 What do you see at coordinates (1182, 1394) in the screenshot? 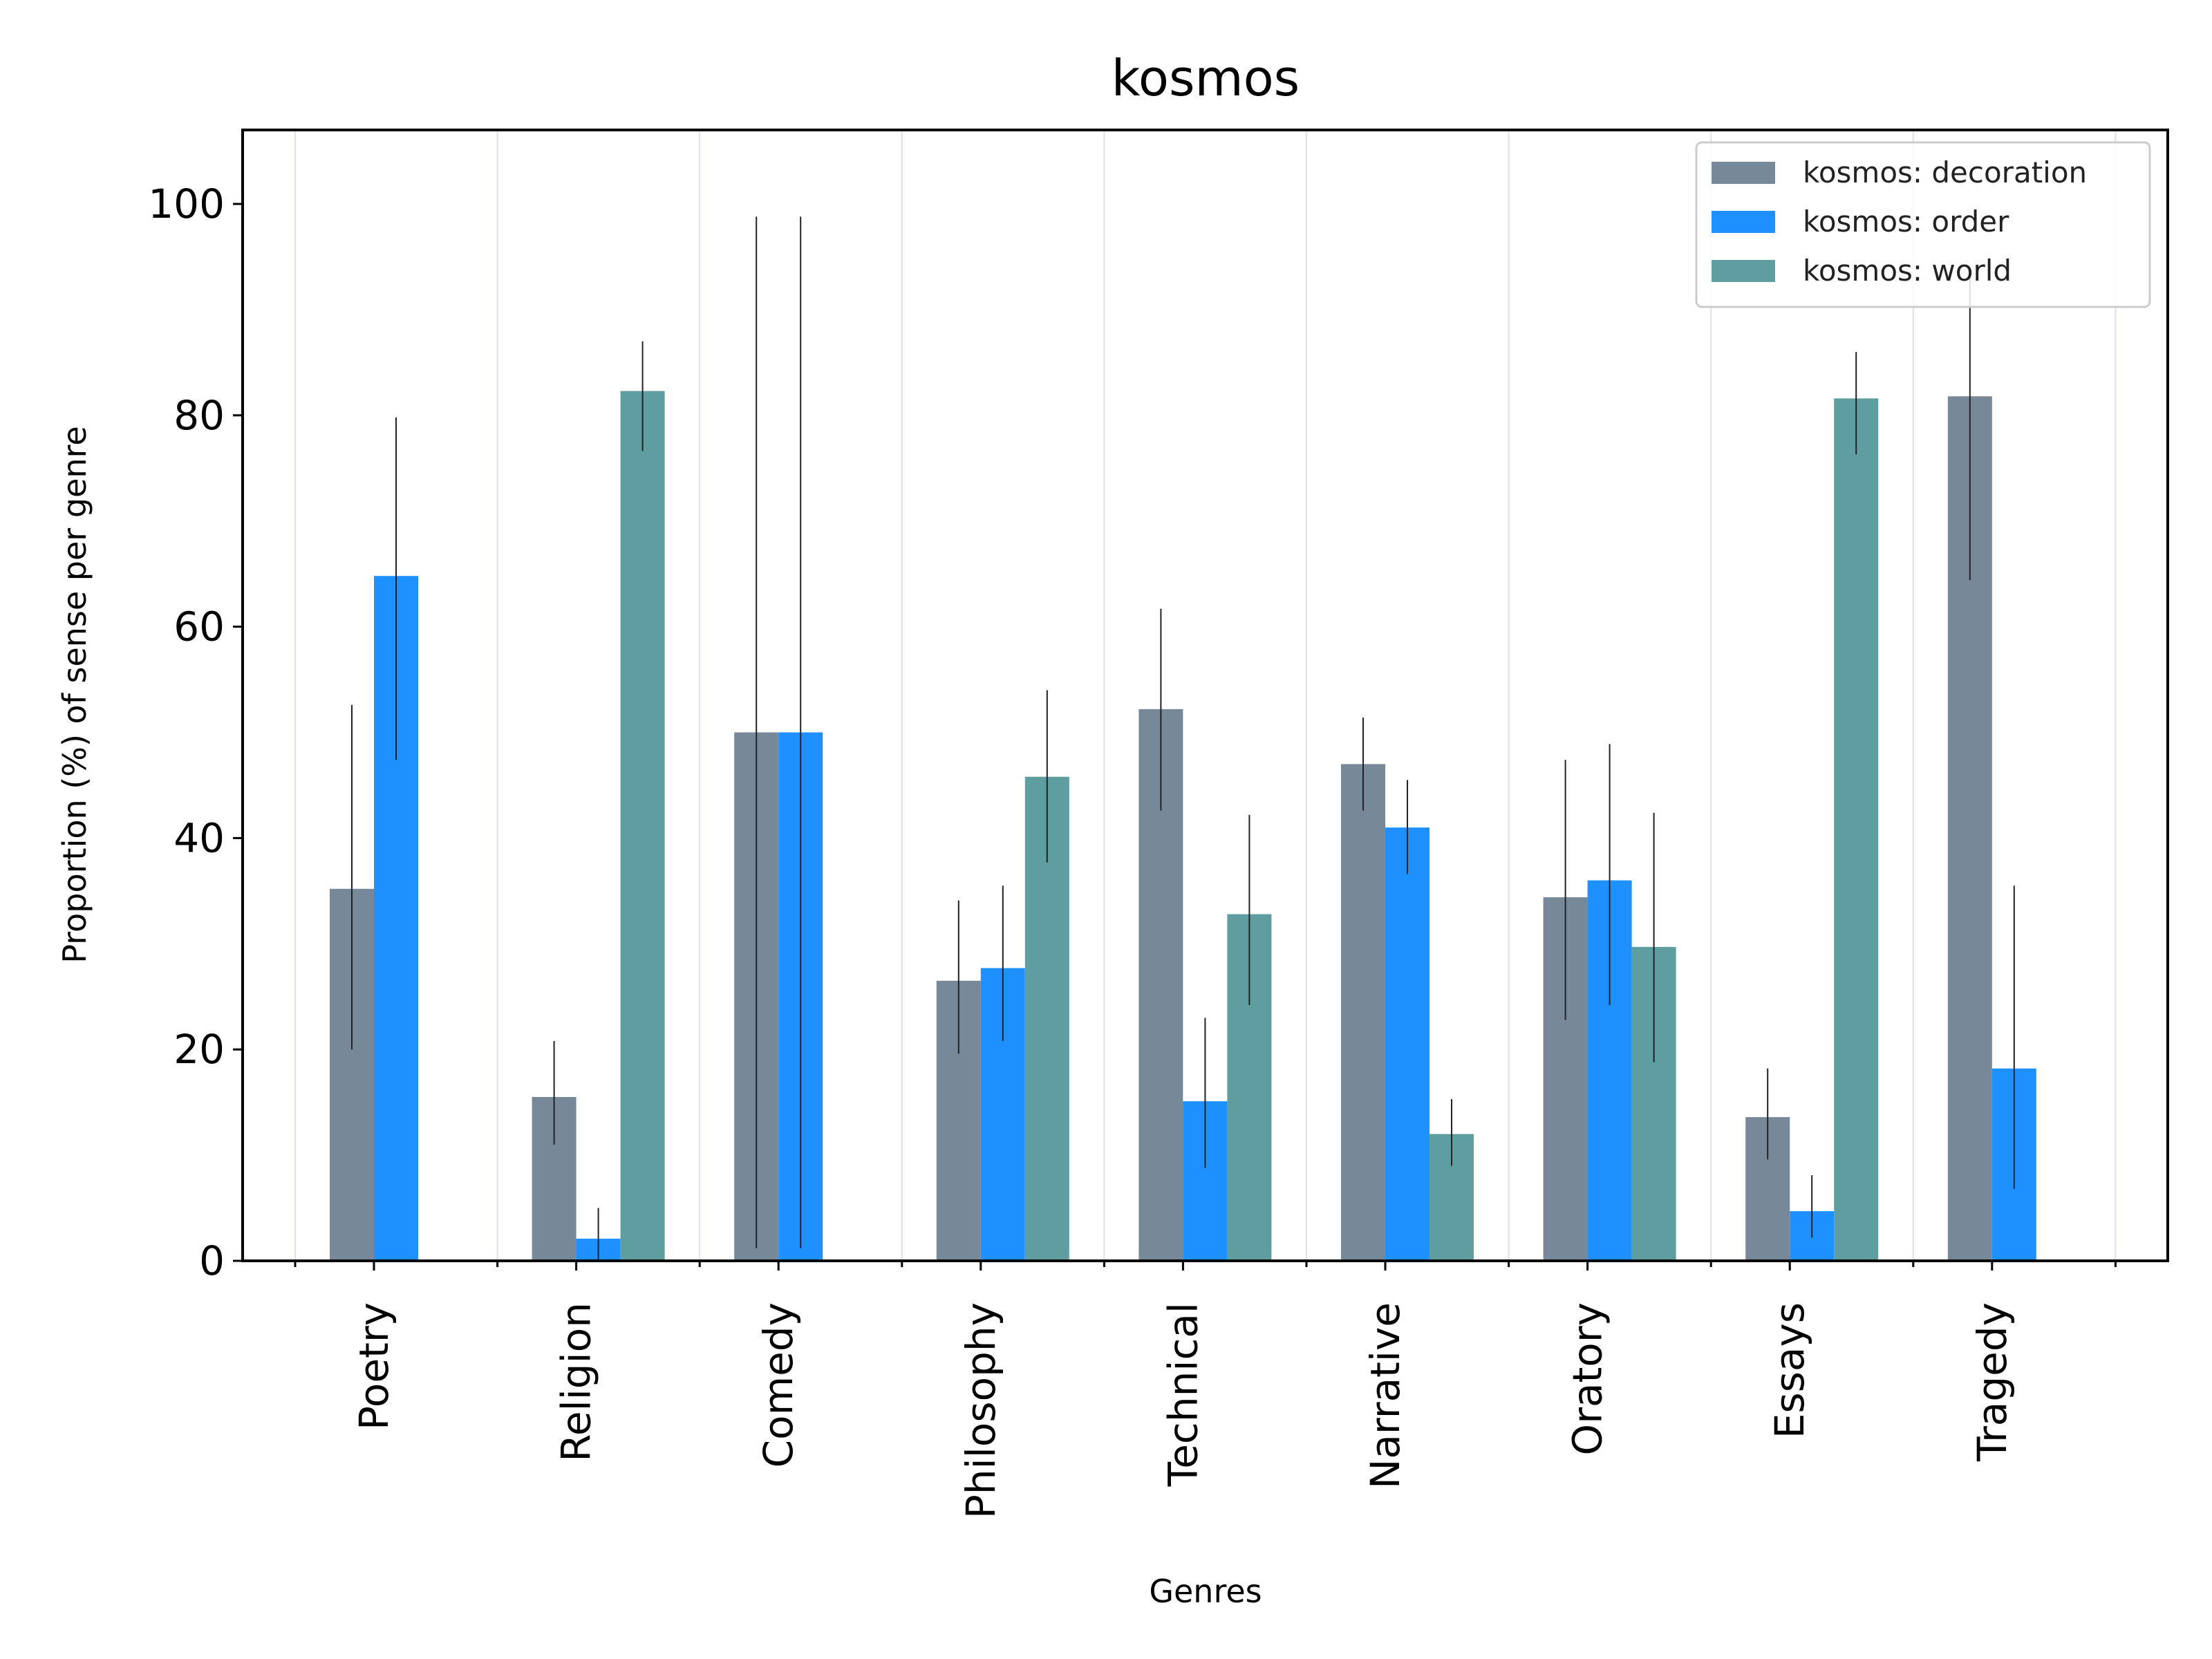
I see `x-tick-label: Technical` at bounding box center [1182, 1394].